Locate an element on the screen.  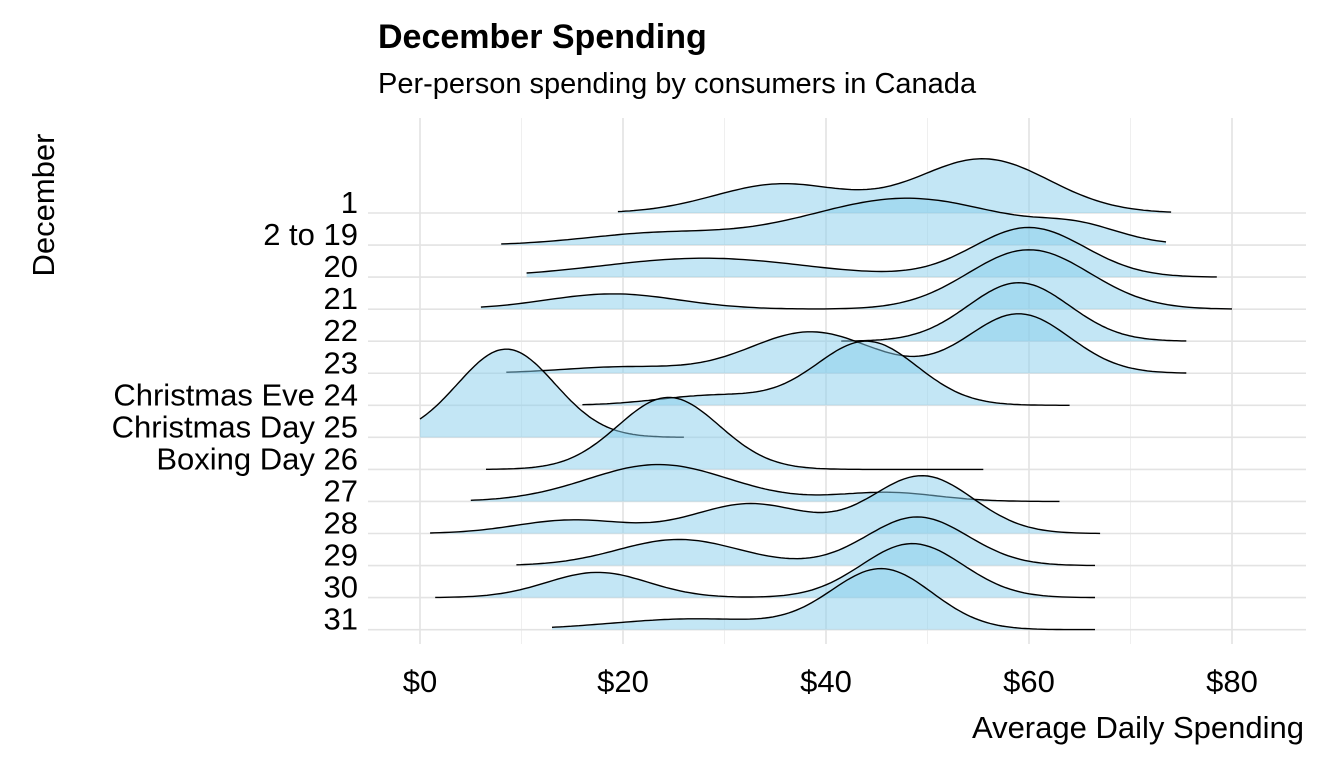
y-tick-label: Christmas Eve 24 is located at coordinates (235, 394).